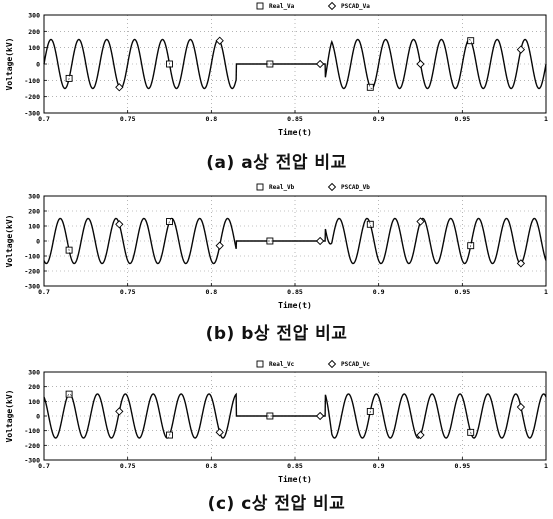 The width and height of the screenshot is (553, 519). Describe the element at coordinates (276, 334) in the screenshot. I see `caption-b: (b) b상 전압 비교` at that location.